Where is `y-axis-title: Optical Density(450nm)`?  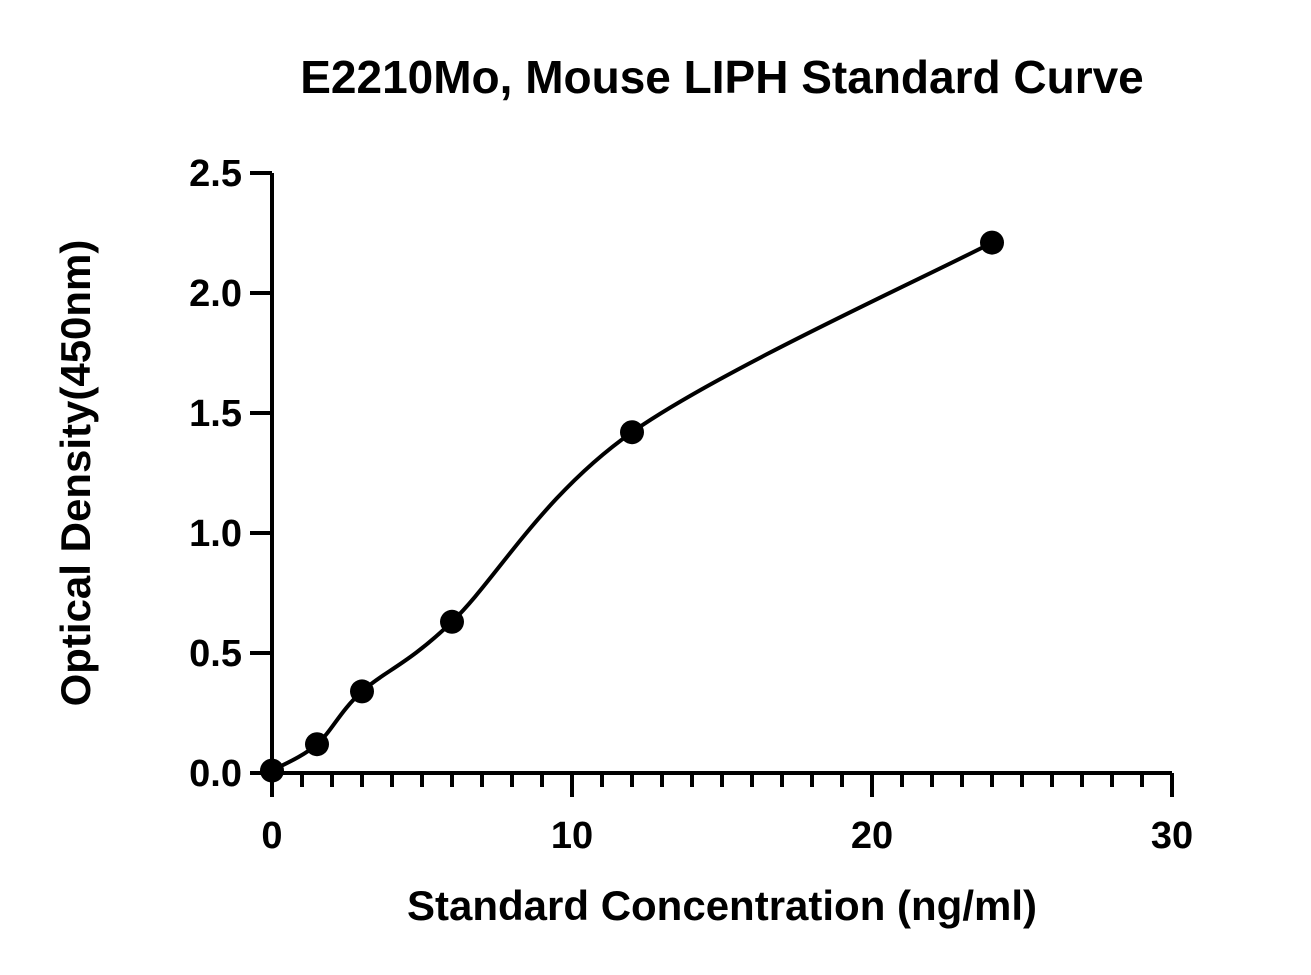
y-axis-title: Optical Density(450nm) is located at coordinates (75, 473).